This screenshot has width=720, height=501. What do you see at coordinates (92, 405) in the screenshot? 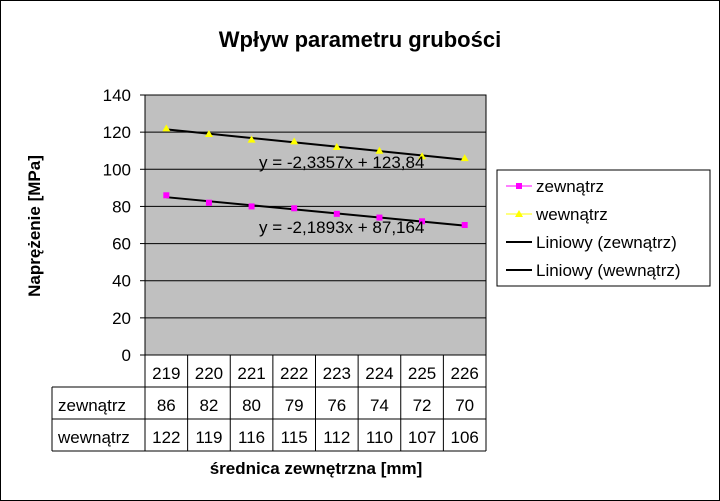
I see `table-row-label: zewnątrz` at bounding box center [92, 405].